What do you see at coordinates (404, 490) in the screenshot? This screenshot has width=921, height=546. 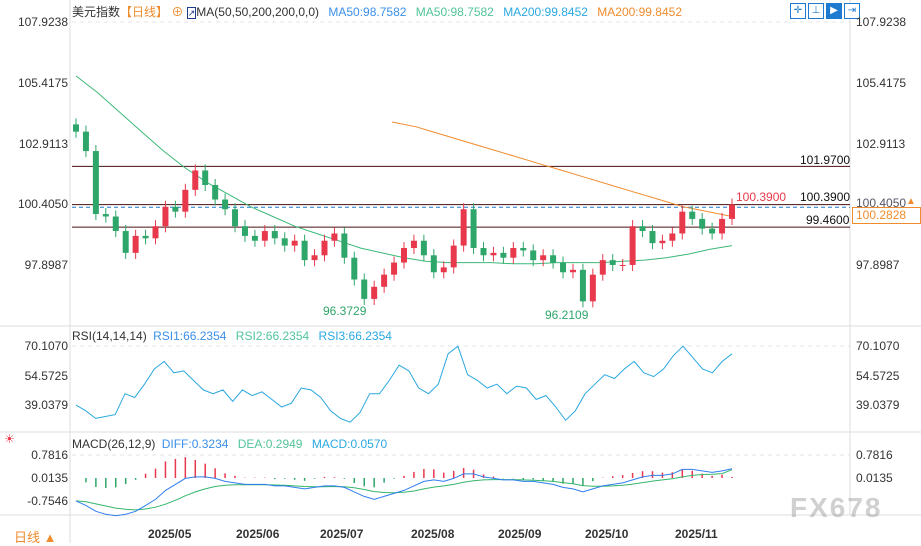 I see `dea-line` at bounding box center [404, 490].